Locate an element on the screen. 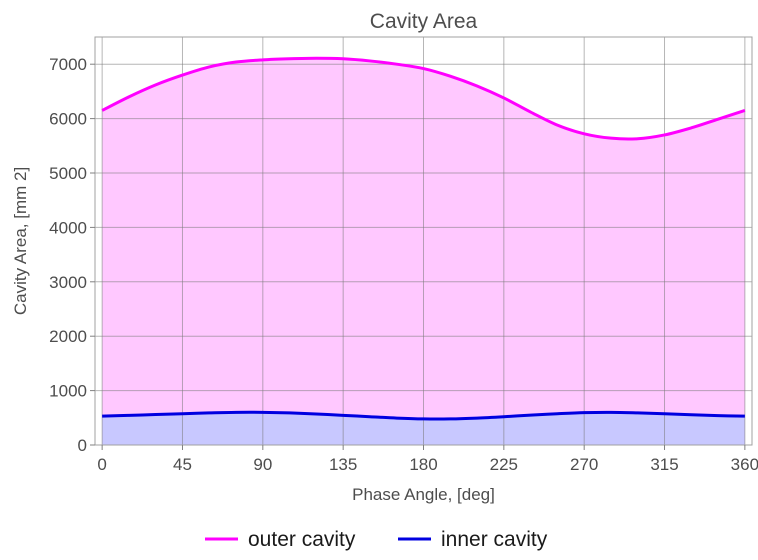 The height and width of the screenshot is (560, 758). x-tick-label: 180 is located at coordinates (423, 464).